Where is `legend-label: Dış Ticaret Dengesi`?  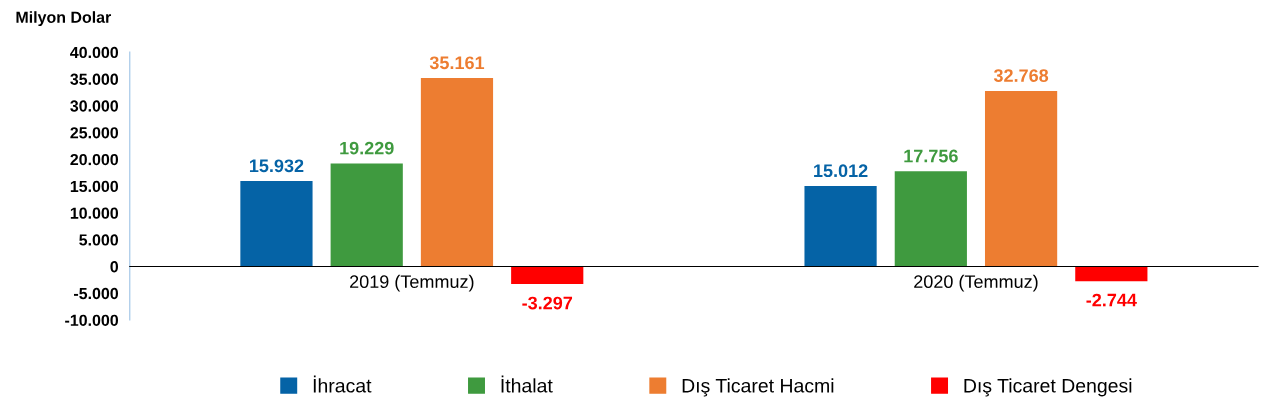
legend-label: Dış Ticaret Dengesi is located at coordinates (1048, 387).